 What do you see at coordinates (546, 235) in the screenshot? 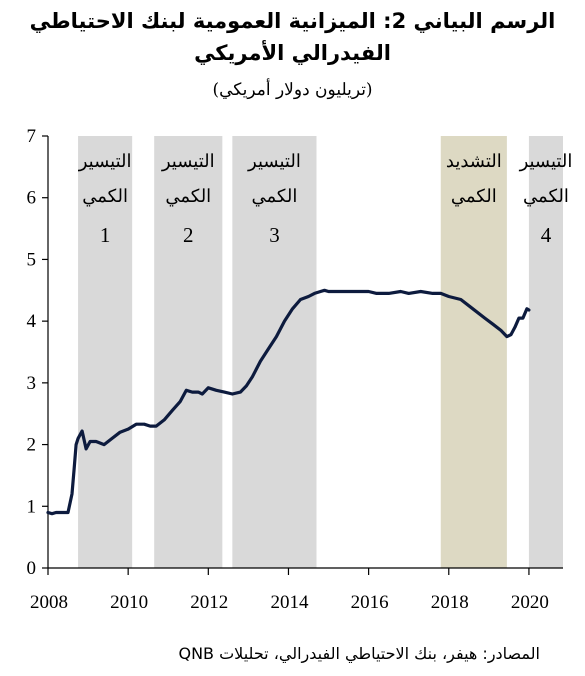
I see `band-5-number: 4` at bounding box center [546, 235].